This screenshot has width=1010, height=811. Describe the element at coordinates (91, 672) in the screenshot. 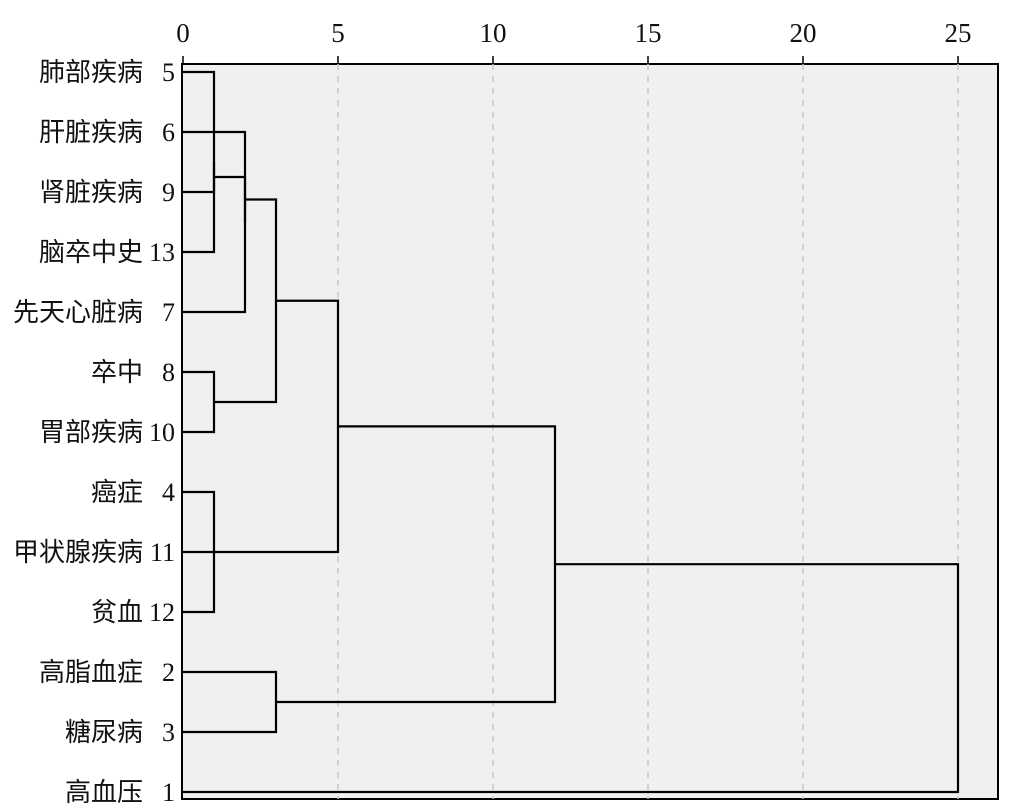

I see `leaf-label: 高脂血症` at that location.